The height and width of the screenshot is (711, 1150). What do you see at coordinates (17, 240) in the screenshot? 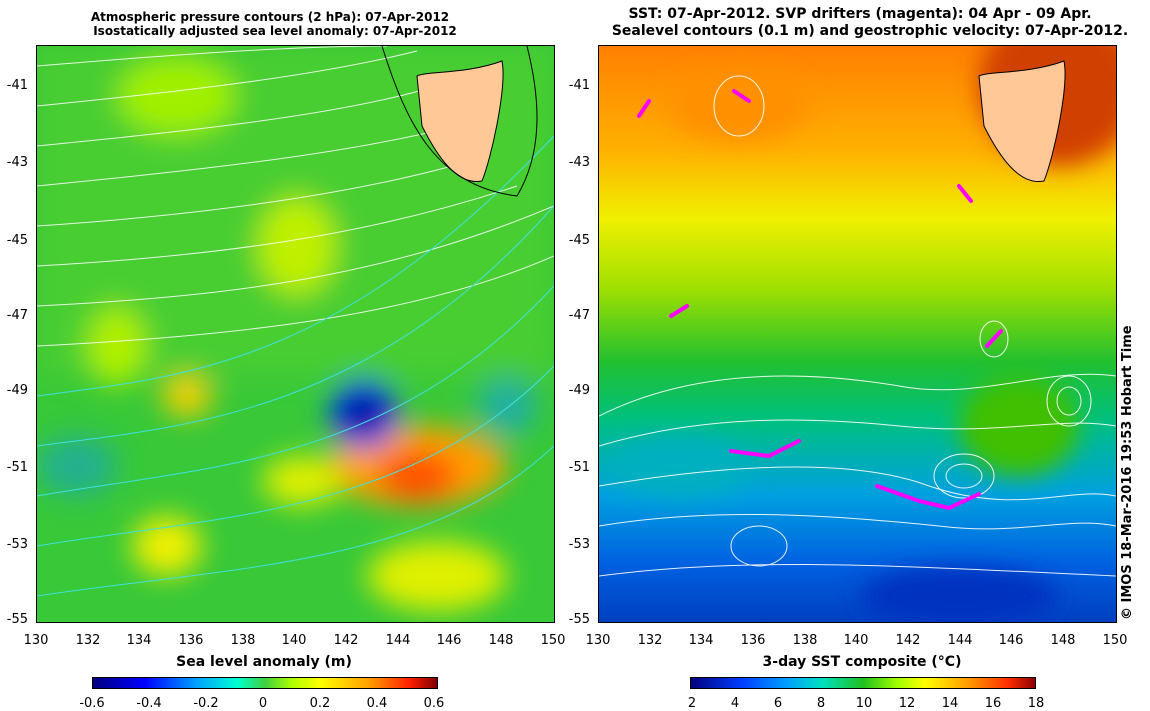
I see `left-y-tick: -45` at bounding box center [17, 240].